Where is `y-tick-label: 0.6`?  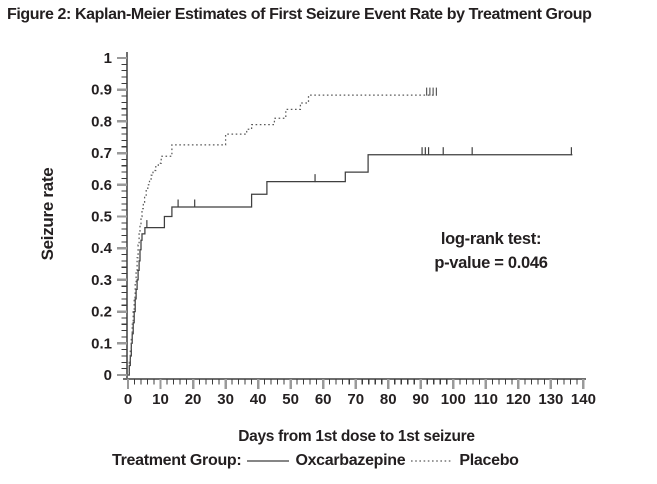 y-tick-label: 0.6 is located at coordinates (101, 185).